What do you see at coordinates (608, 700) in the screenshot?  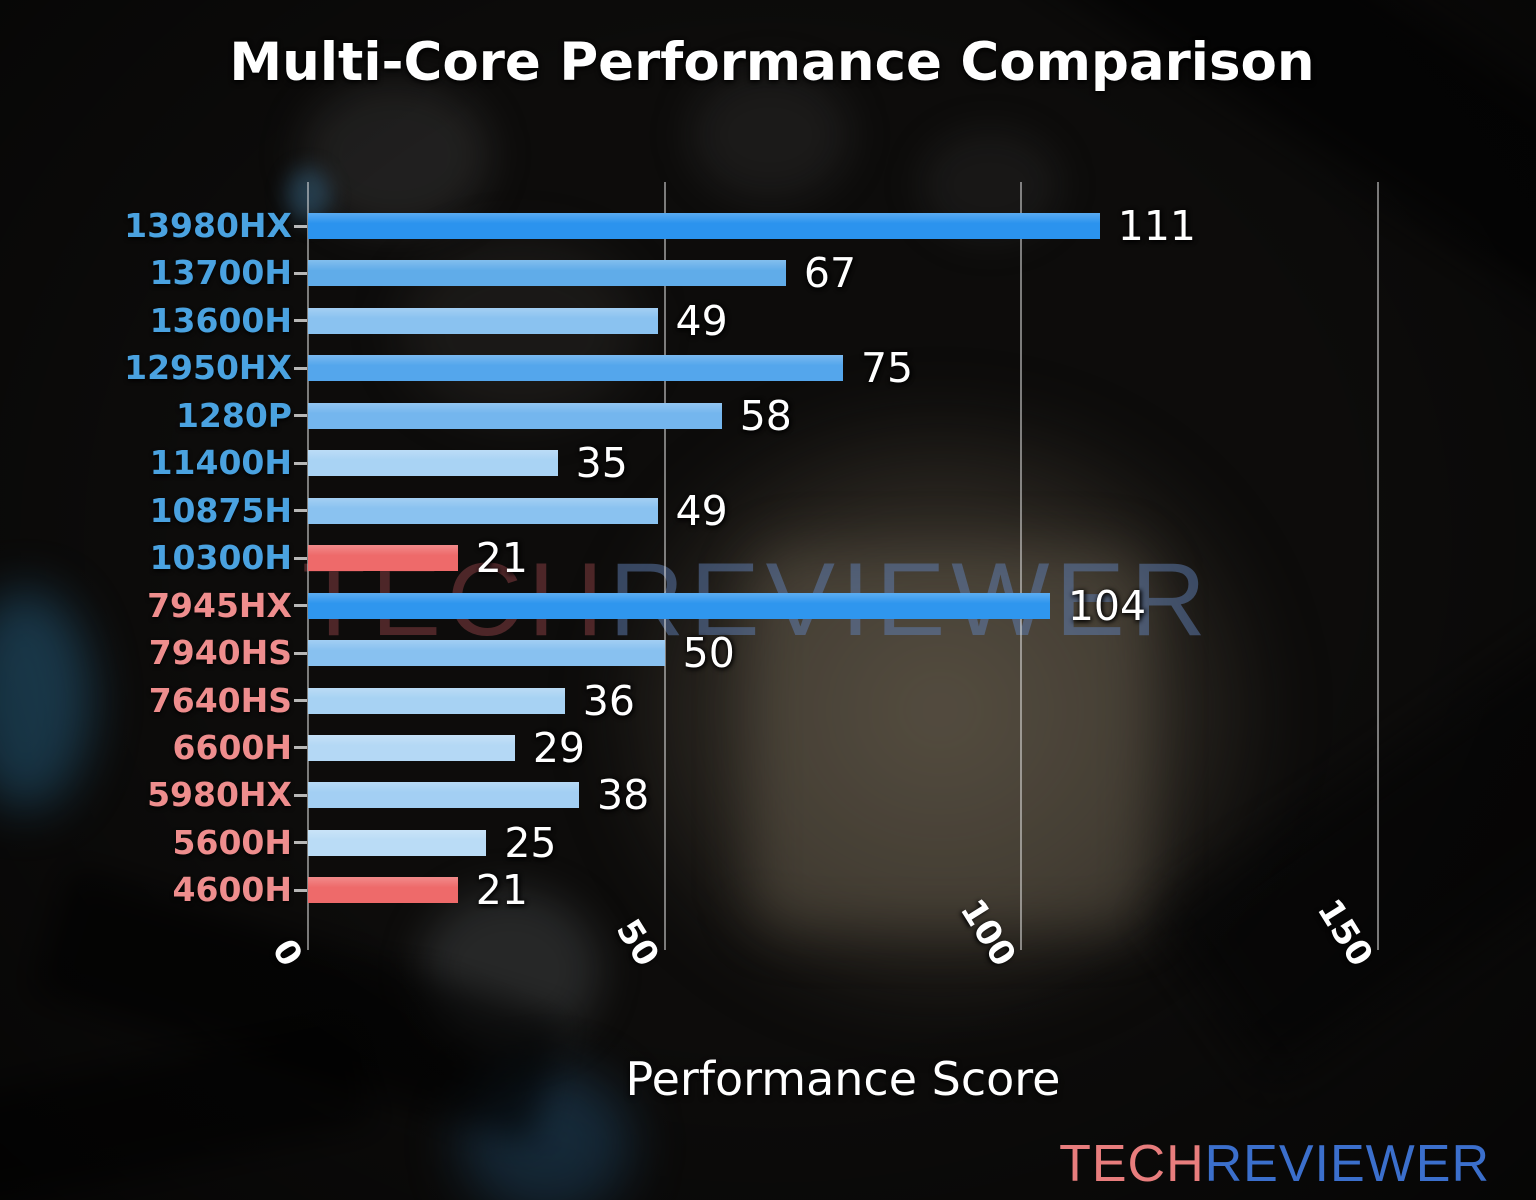 I see `value-label-7640HS: 36` at bounding box center [608, 700].